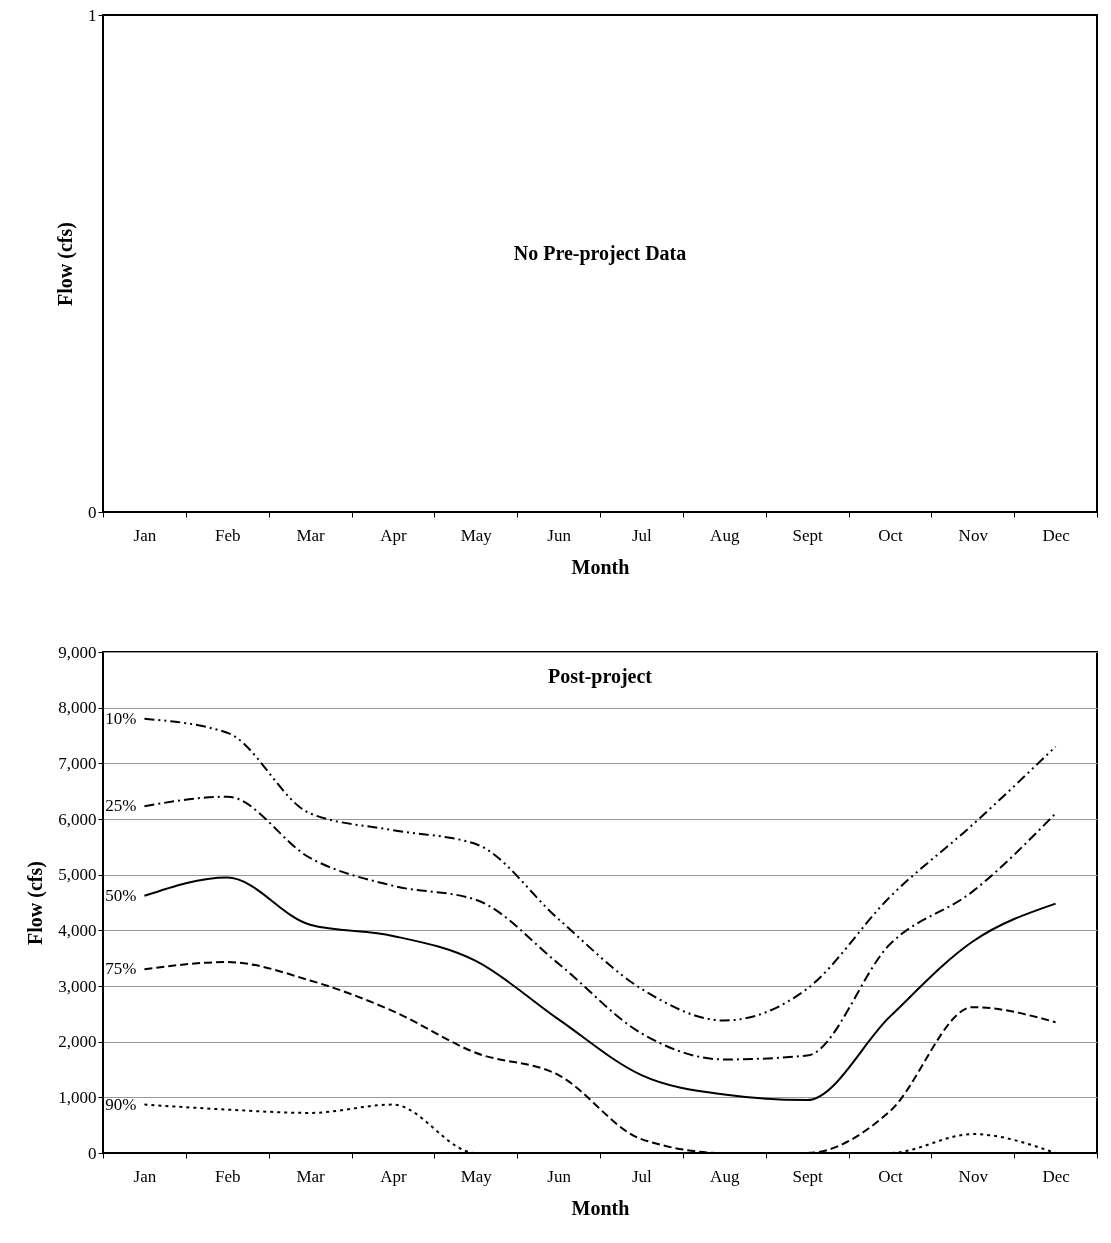 The image size is (1111, 1243). Describe the element at coordinates (92, 15) in the screenshot. I see `y-tick-label: 1` at that location.